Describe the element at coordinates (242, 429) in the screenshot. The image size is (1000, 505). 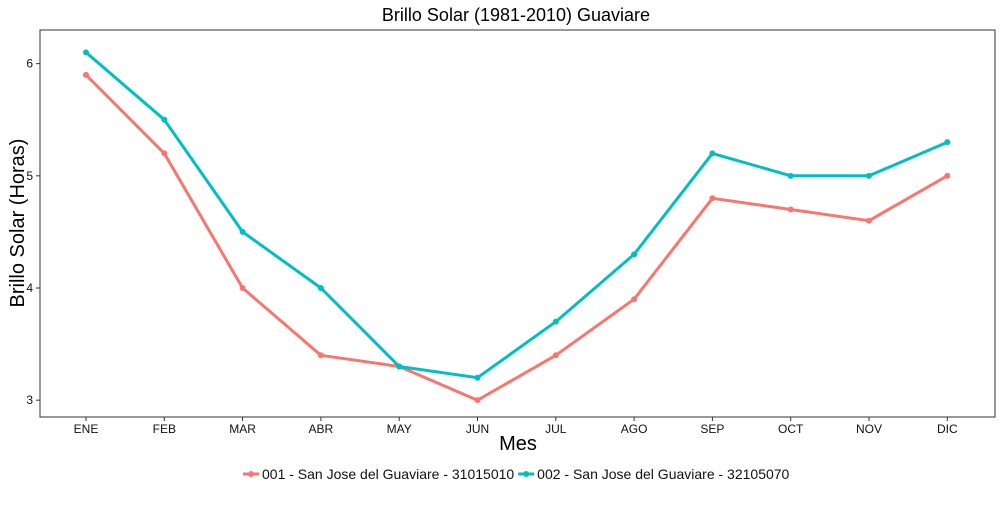
I see `x-tick-label: MAR` at that location.